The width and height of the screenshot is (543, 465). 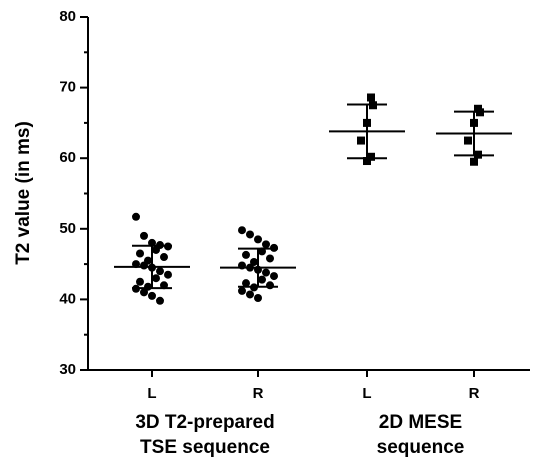 I want to click on group-label: sequence, so click(x=421, y=447).